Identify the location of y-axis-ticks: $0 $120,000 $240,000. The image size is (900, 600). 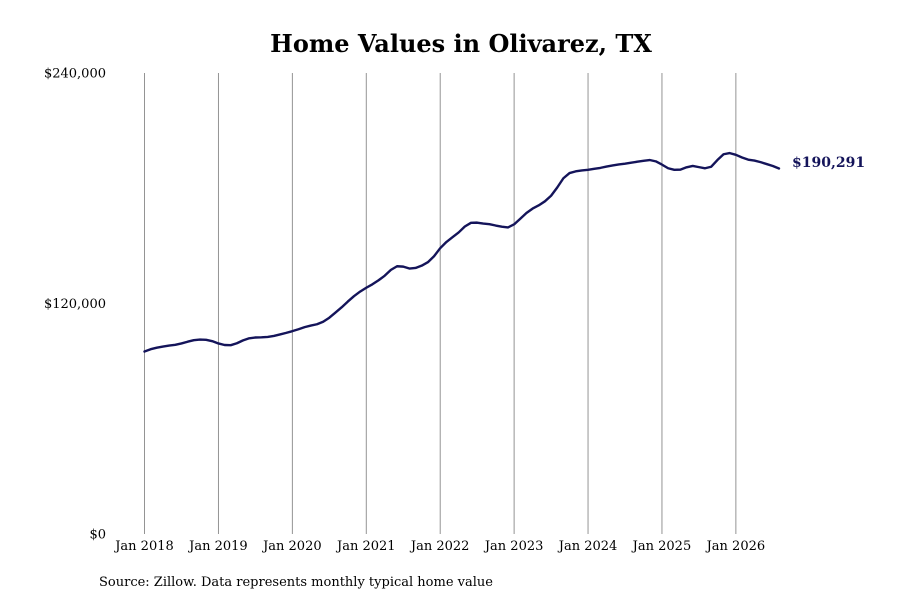
(75, 305).